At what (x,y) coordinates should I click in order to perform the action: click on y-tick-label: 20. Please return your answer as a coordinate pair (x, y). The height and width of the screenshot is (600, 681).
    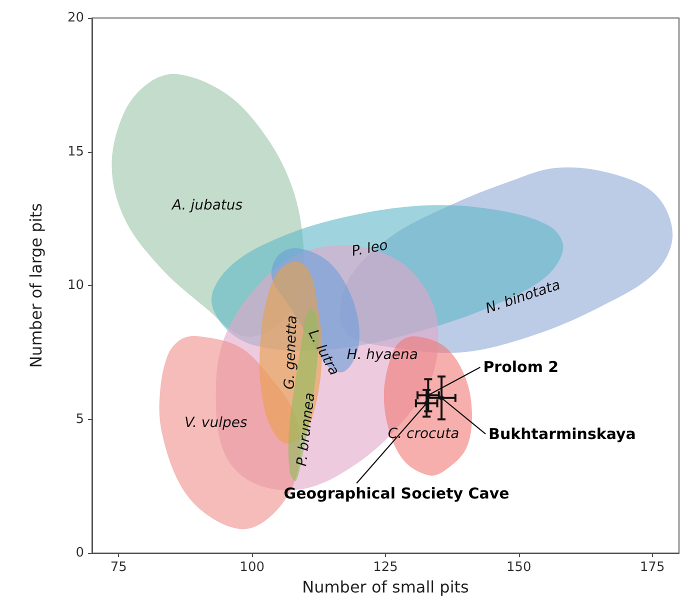
    Looking at the image, I should click on (75, 18).